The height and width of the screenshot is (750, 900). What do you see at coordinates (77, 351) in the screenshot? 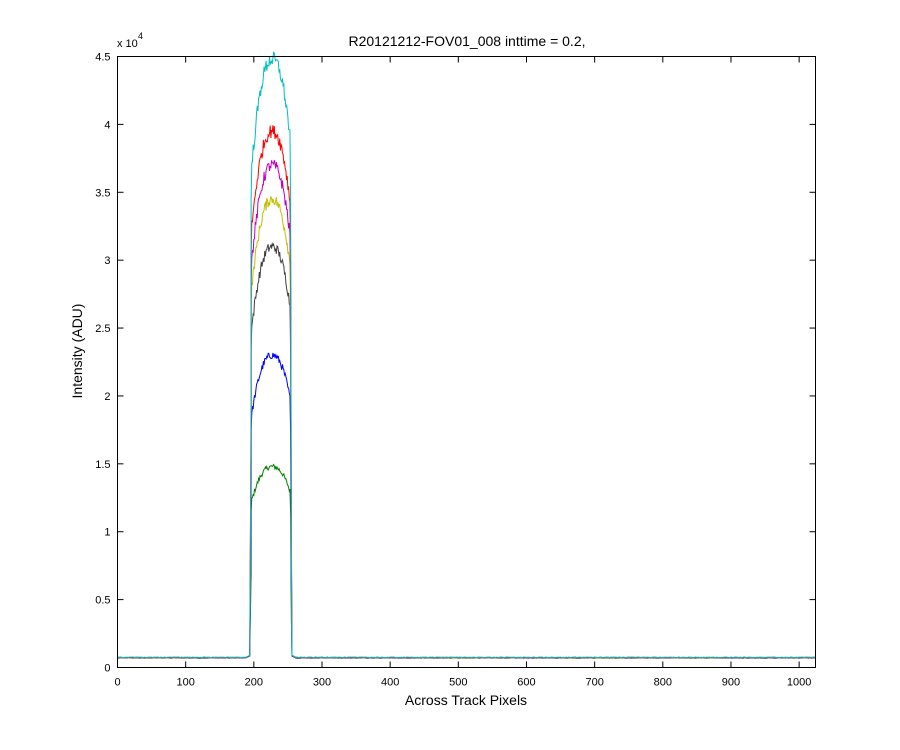
I see `y-axis-label: Intensity (ADU)` at bounding box center [77, 351].